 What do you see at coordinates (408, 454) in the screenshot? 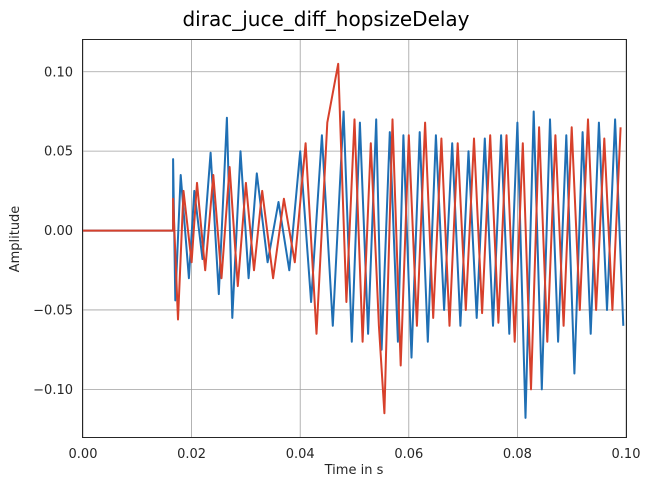
I see `x-tick-label: 0.06` at bounding box center [408, 454].